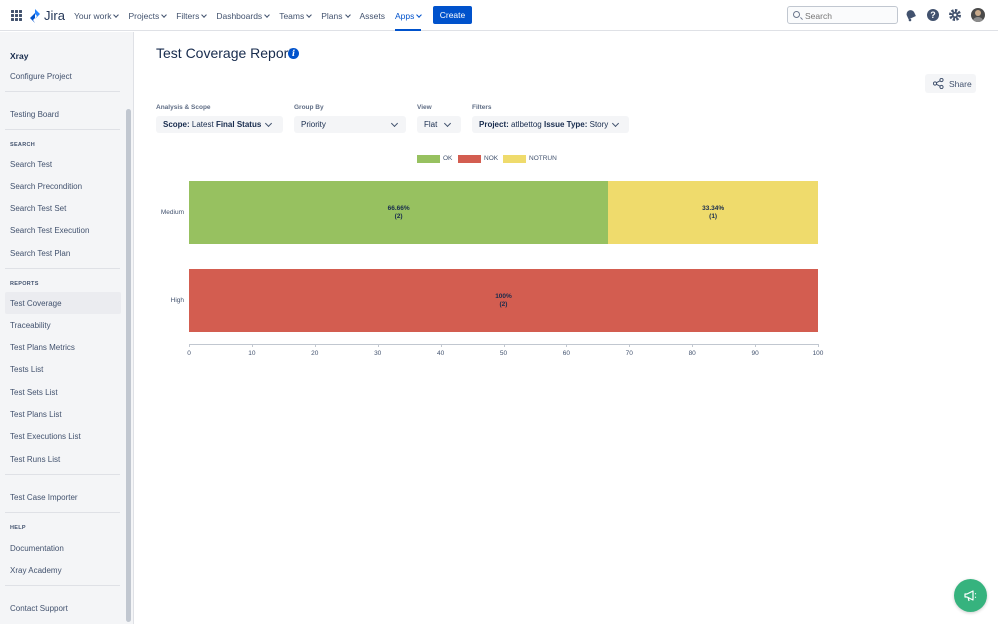 This screenshot has width=998, height=624. What do you see at coordinates (955, 15) in the screenshot?
I see `settings-icon` at bounding box center [955, 15].